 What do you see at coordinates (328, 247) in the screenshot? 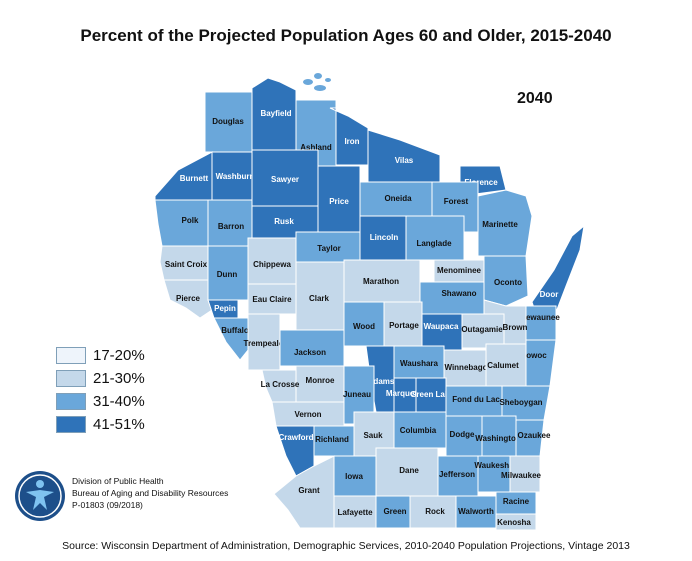
I see `county-taylor: Taylor` at bounding box center [328, 247].